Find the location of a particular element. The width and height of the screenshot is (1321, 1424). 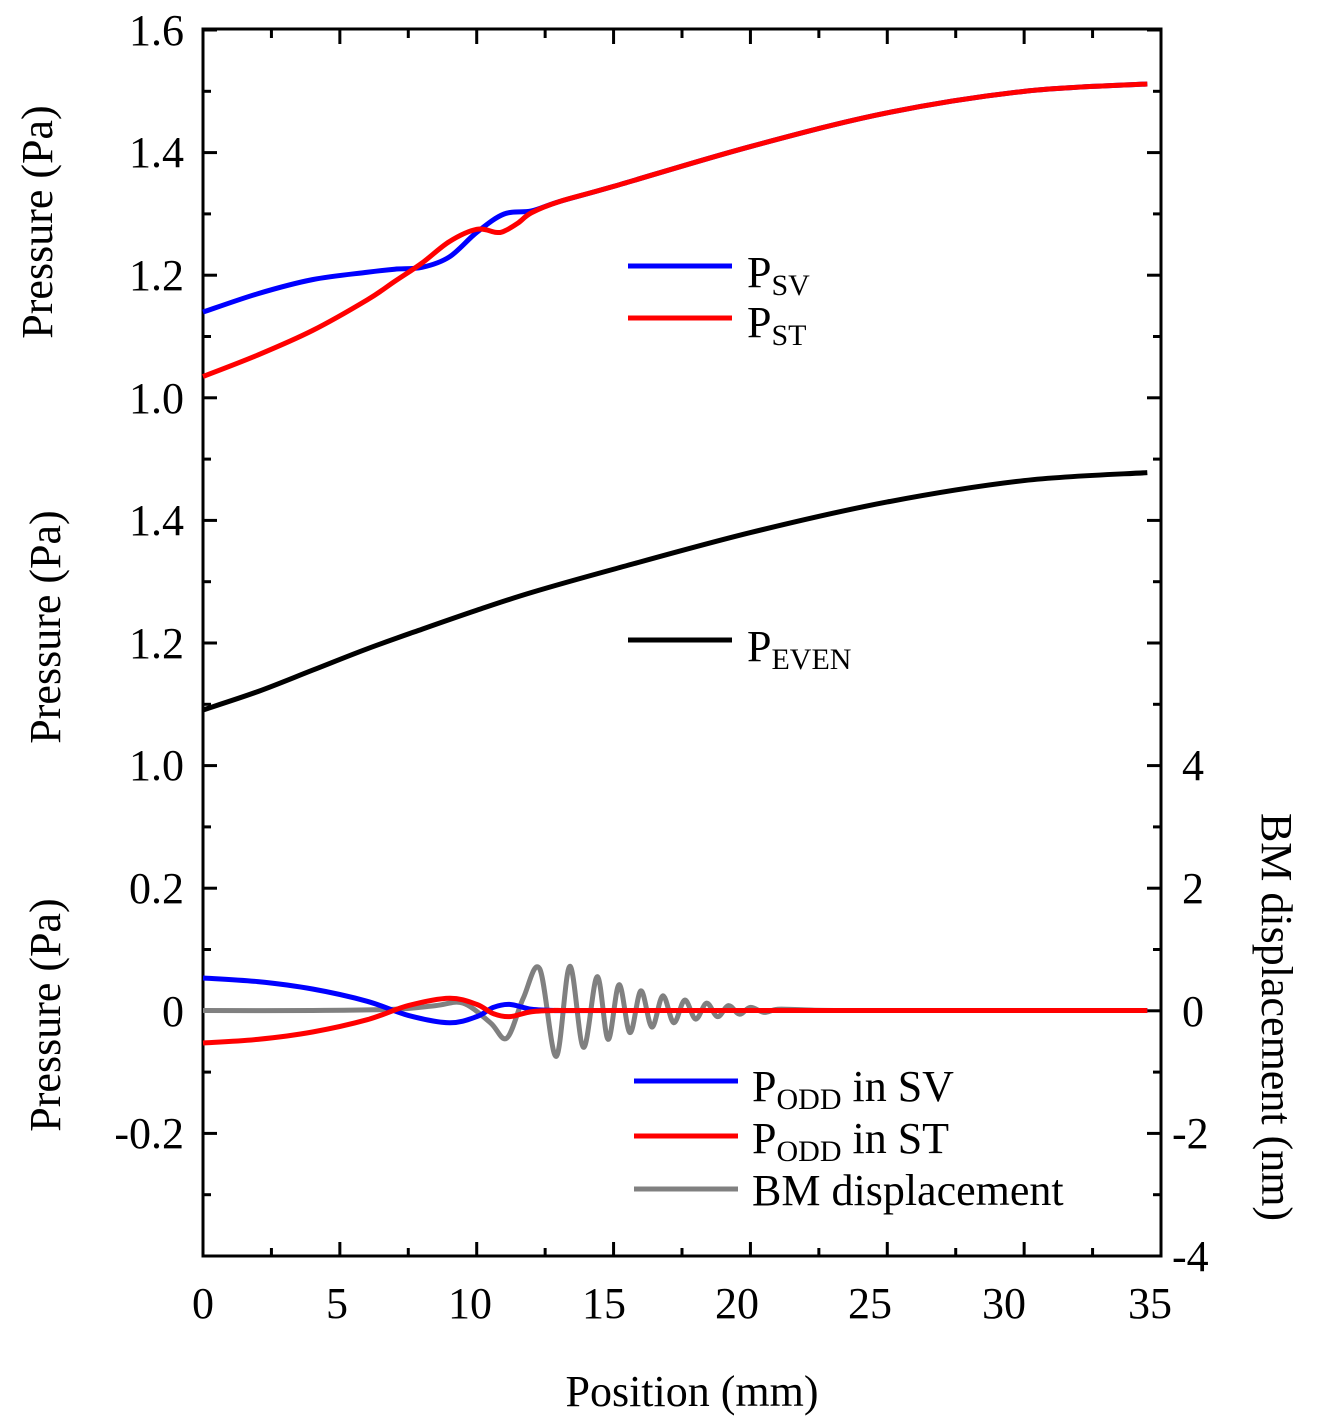

series-line-p-odd-in-sv is located at coordinates (675, 1000).